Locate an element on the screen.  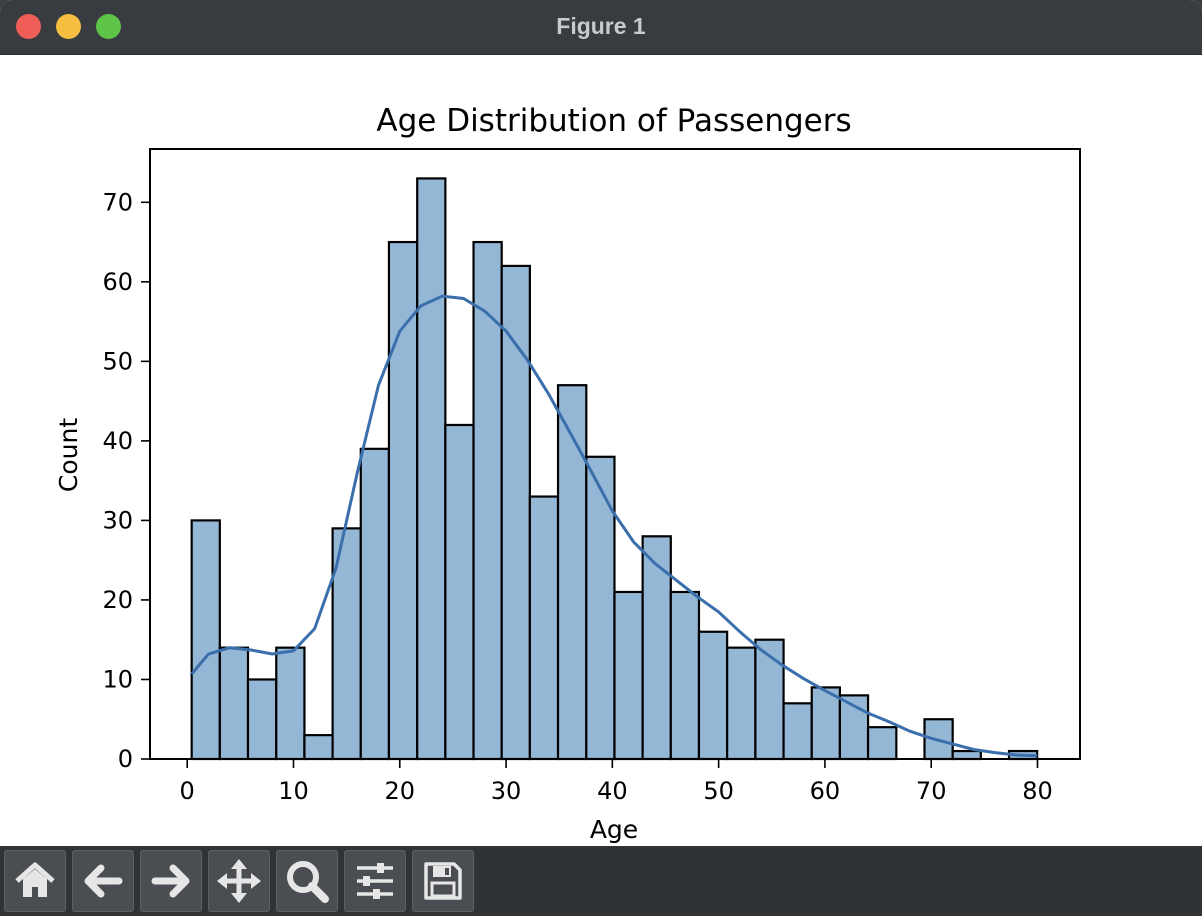
pan-button is located at coordinates (239, 881).